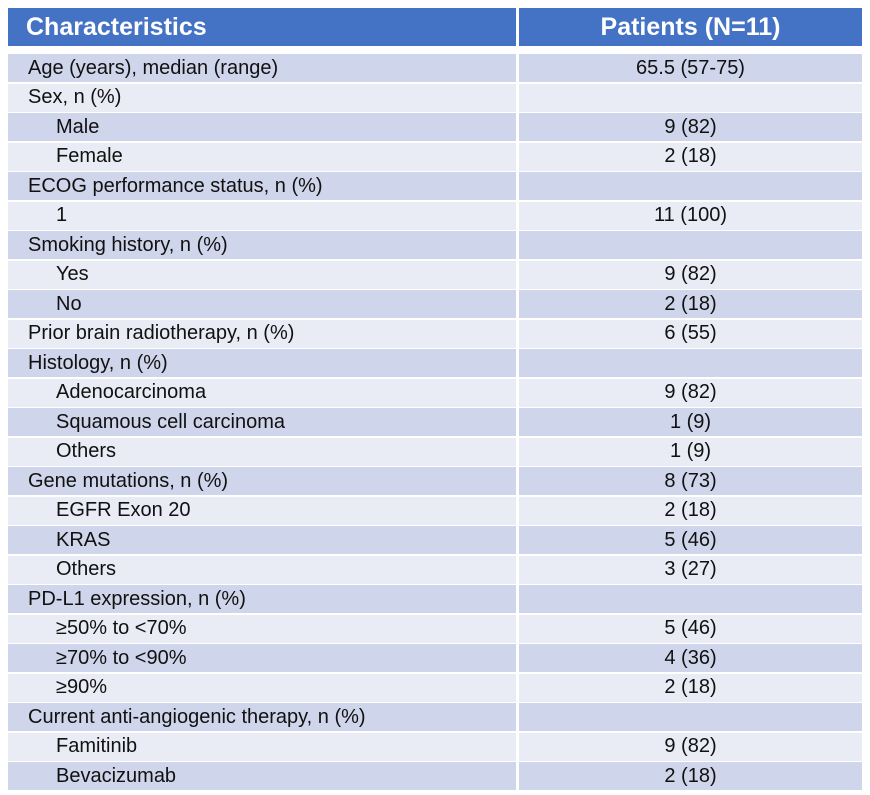 The height and width of the screenshot is (795, 870). What do you see at coordinates (690, 569) in the screenshot?
I see `value-cell: 3 (27)` at bounding box center [690, 569].